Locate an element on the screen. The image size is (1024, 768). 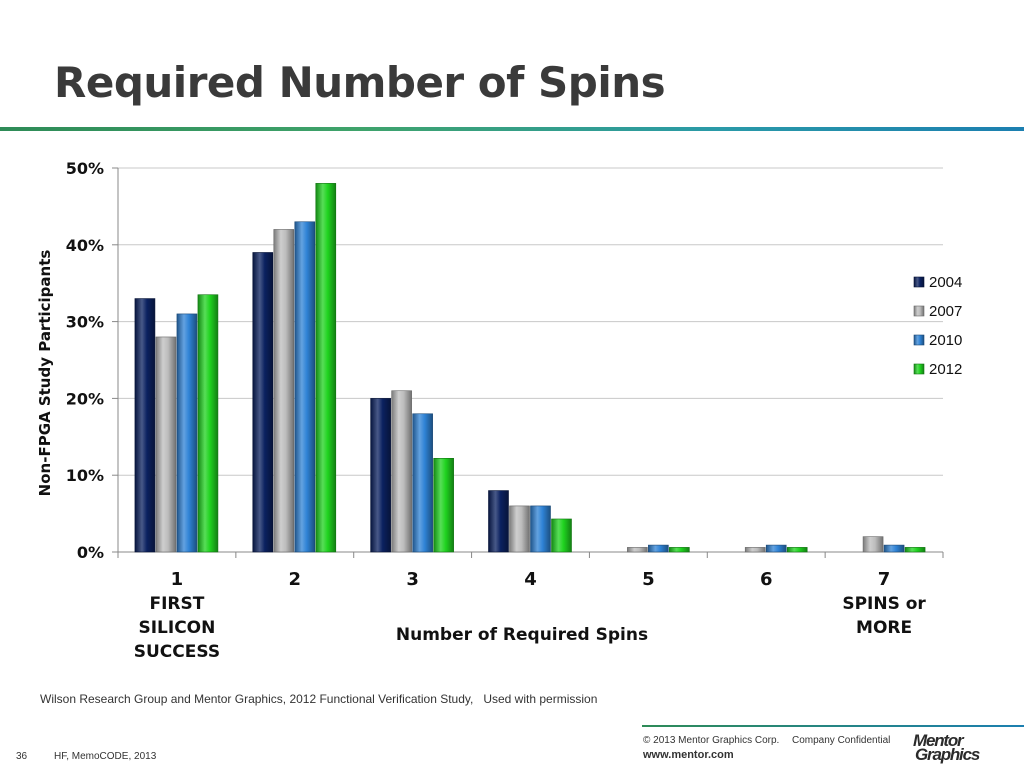
x-tick-label: 5 is located at coordinates (648, 579).